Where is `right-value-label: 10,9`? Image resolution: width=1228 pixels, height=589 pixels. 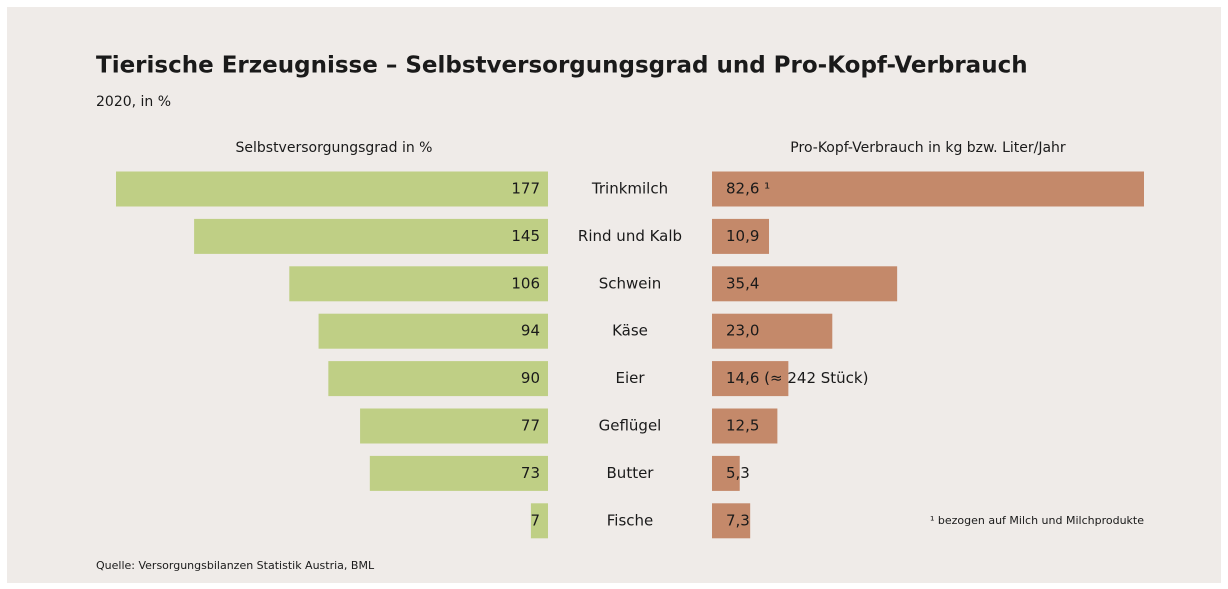
right-value-label: 10,9 is located at coordinates (742, 236).